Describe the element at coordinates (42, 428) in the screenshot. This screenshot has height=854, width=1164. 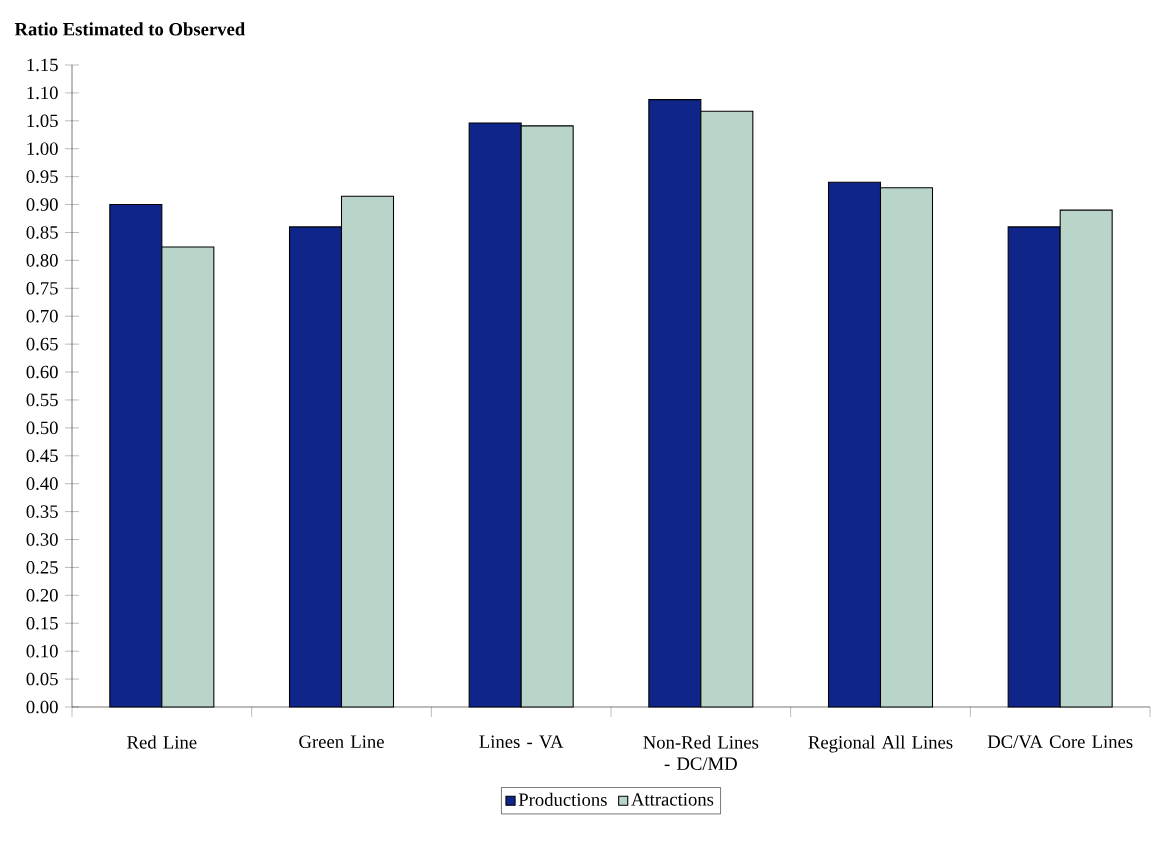
I see `y-tick-label: 0.50` at that location.